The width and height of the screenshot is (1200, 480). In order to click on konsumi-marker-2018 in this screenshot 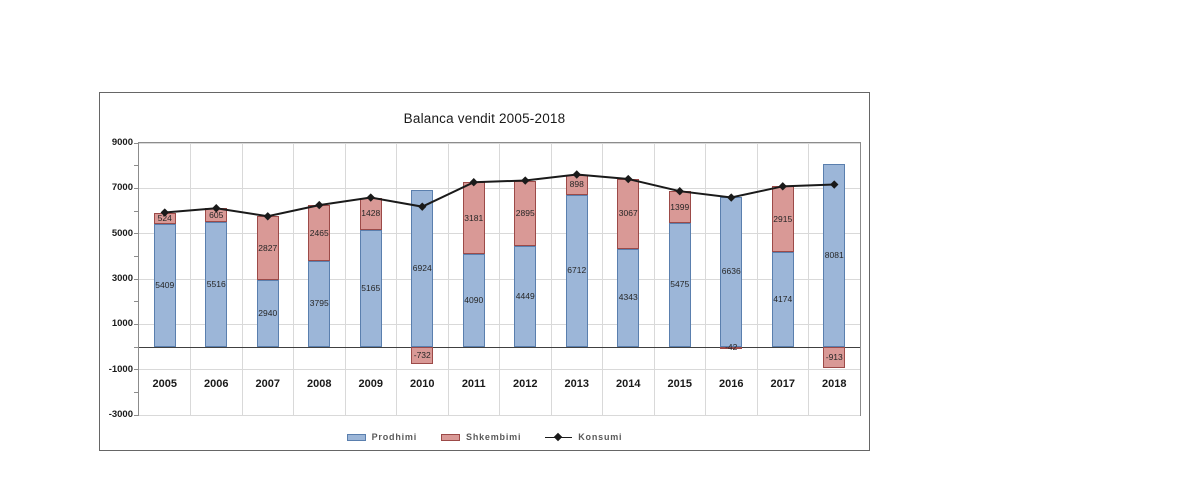, I will do `click(834, 184)`.